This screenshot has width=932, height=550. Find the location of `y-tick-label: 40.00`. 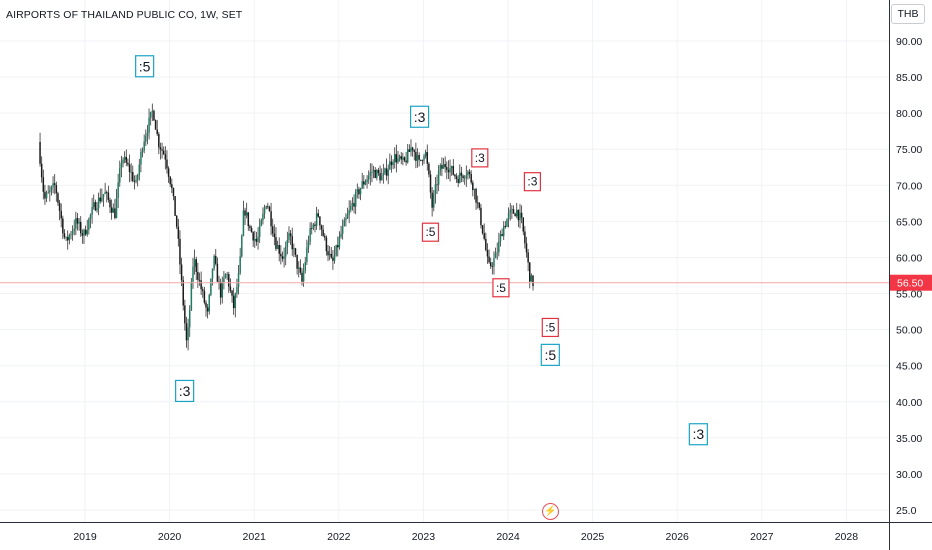

y-tick-label: 40.00 is located at coordinates (909, 403).